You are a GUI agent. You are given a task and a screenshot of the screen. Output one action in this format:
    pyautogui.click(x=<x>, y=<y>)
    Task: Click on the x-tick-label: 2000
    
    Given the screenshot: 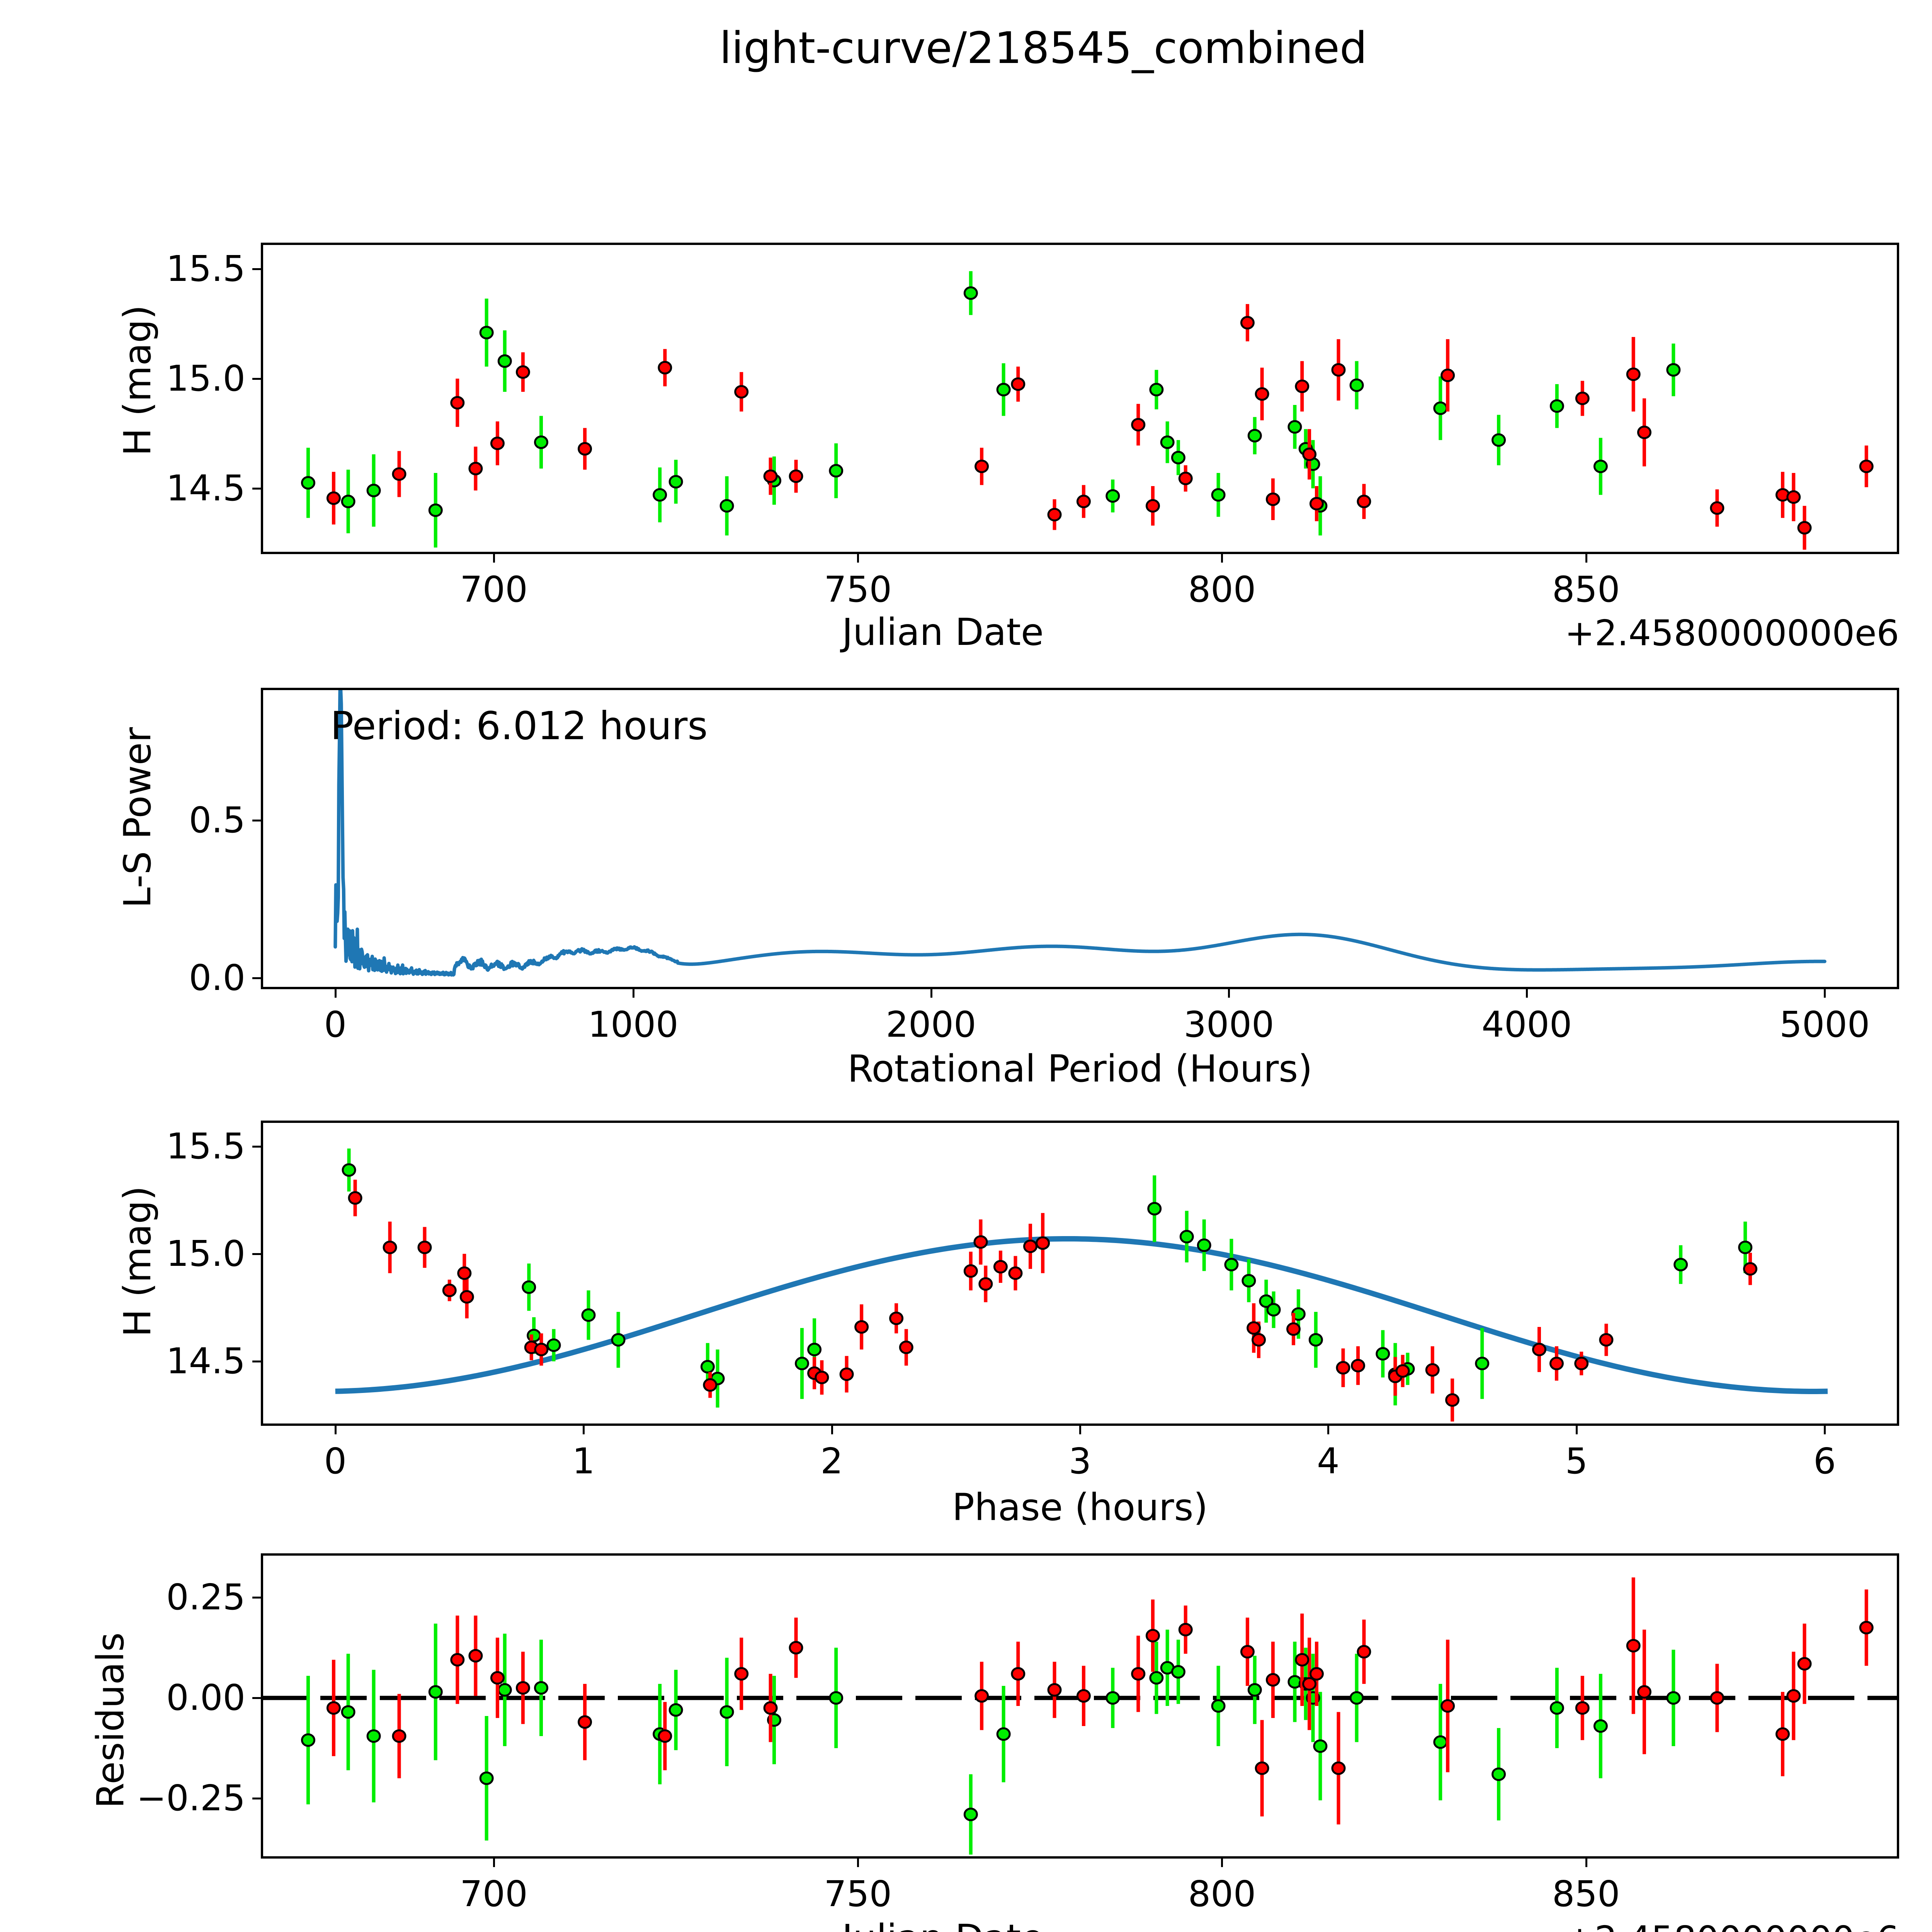 What is the action you would take?
    pyautogui.click(x=931, y=1024)
    